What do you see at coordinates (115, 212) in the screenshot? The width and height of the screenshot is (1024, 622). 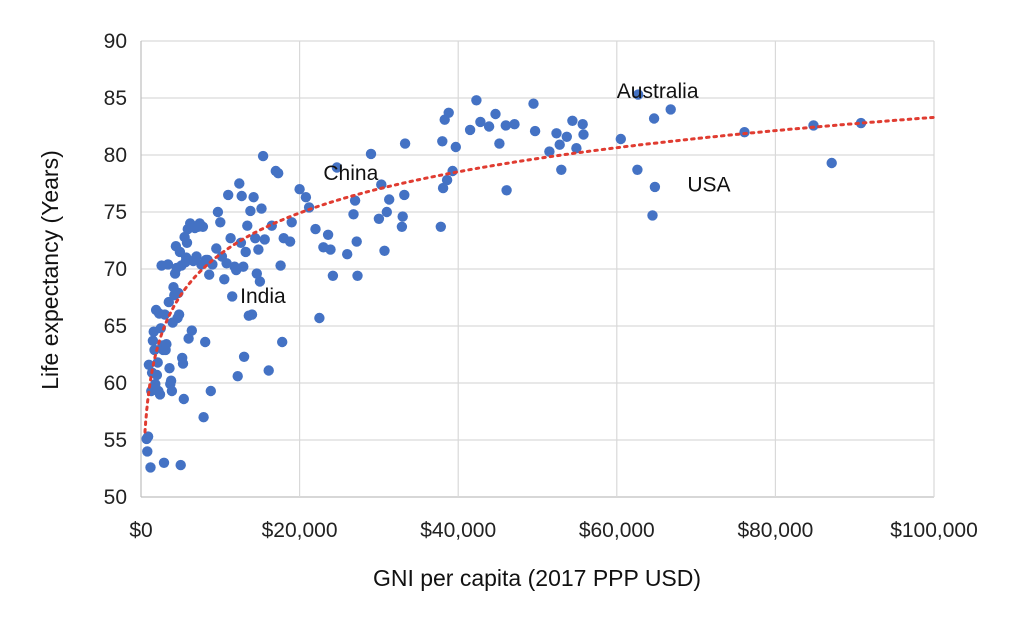 I see `y-tick-label: 75` at bounding box center [115, 212].